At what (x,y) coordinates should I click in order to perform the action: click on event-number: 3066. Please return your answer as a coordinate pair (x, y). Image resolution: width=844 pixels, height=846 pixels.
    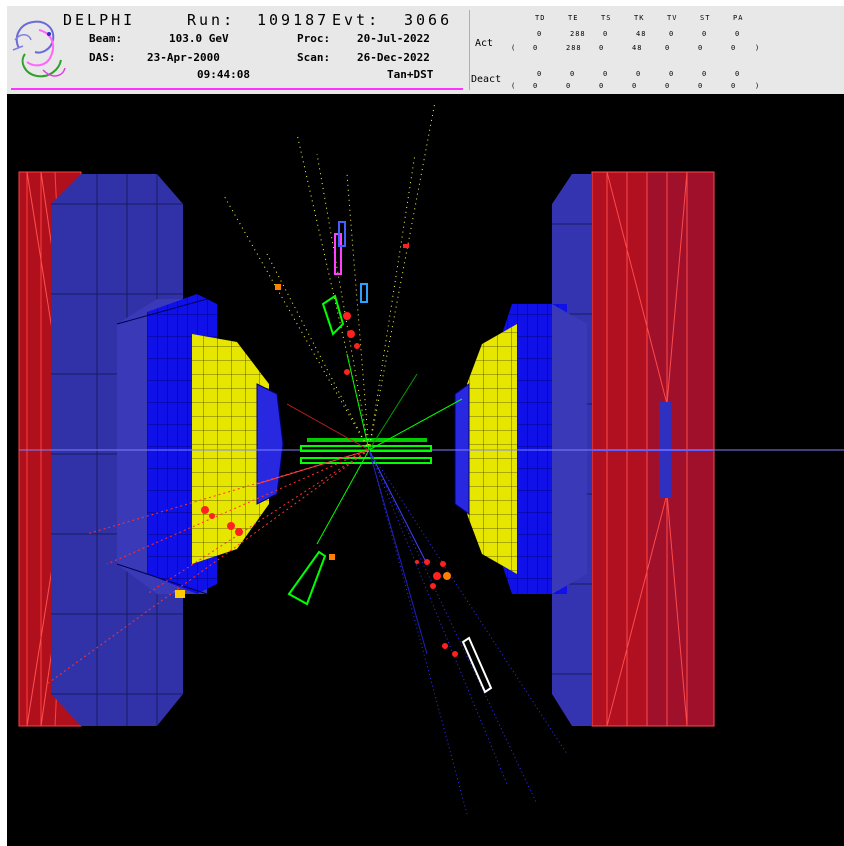
    Looking at the image, I should click on (428, 20).